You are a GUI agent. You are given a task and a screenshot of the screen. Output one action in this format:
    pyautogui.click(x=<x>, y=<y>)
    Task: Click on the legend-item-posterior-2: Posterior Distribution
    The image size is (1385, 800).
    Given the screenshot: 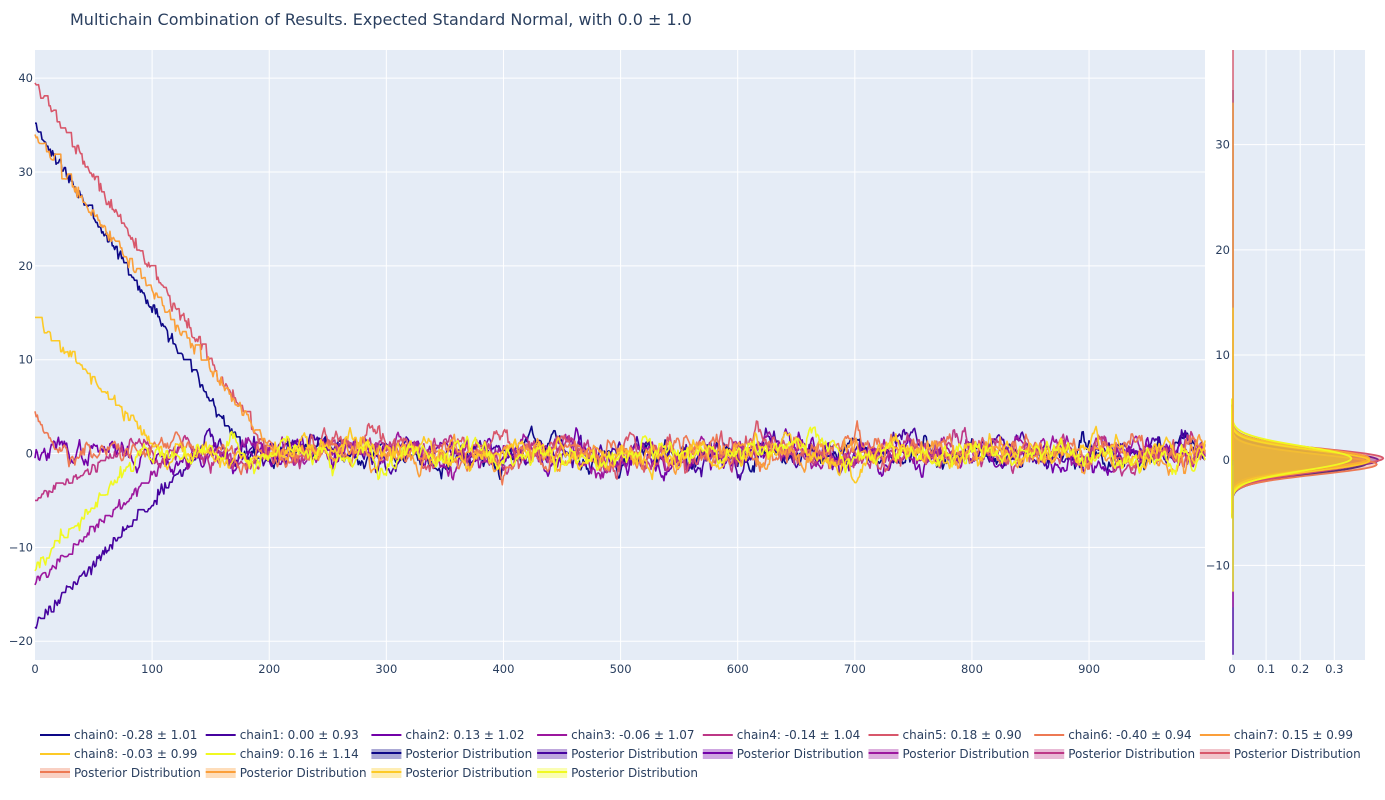 What is the action you would take?
    pyautogui.click(x=783, y=754)
    